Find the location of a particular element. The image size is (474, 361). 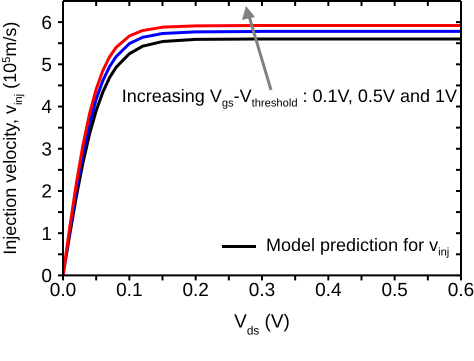

x-tick-label: 0.6 is located at coordinates (461, 290).